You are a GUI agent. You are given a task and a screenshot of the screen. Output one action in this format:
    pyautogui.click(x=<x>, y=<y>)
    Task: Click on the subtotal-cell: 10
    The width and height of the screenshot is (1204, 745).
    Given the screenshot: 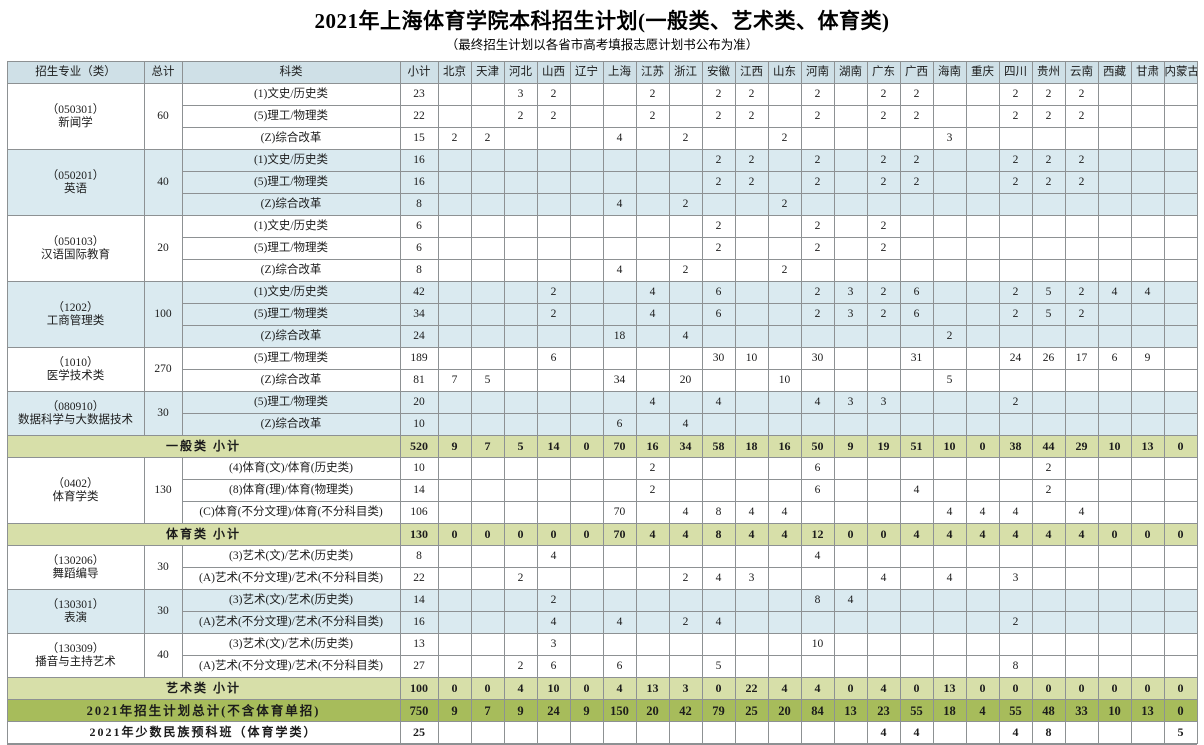 What is the action you would take?
    pyautogui.click(x=419, y=425)
    